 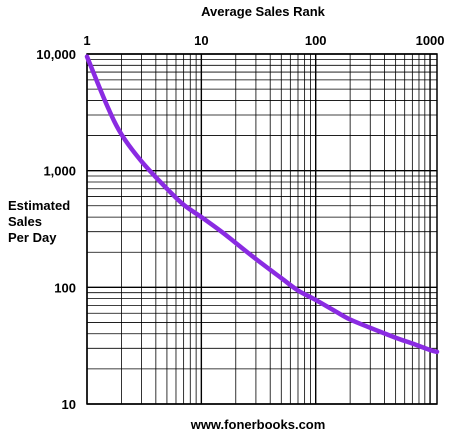 What do you see at coordinates (86, 40) in the screenshot?
I see `x-tick-label: 1` at bounding box center [86, 40].